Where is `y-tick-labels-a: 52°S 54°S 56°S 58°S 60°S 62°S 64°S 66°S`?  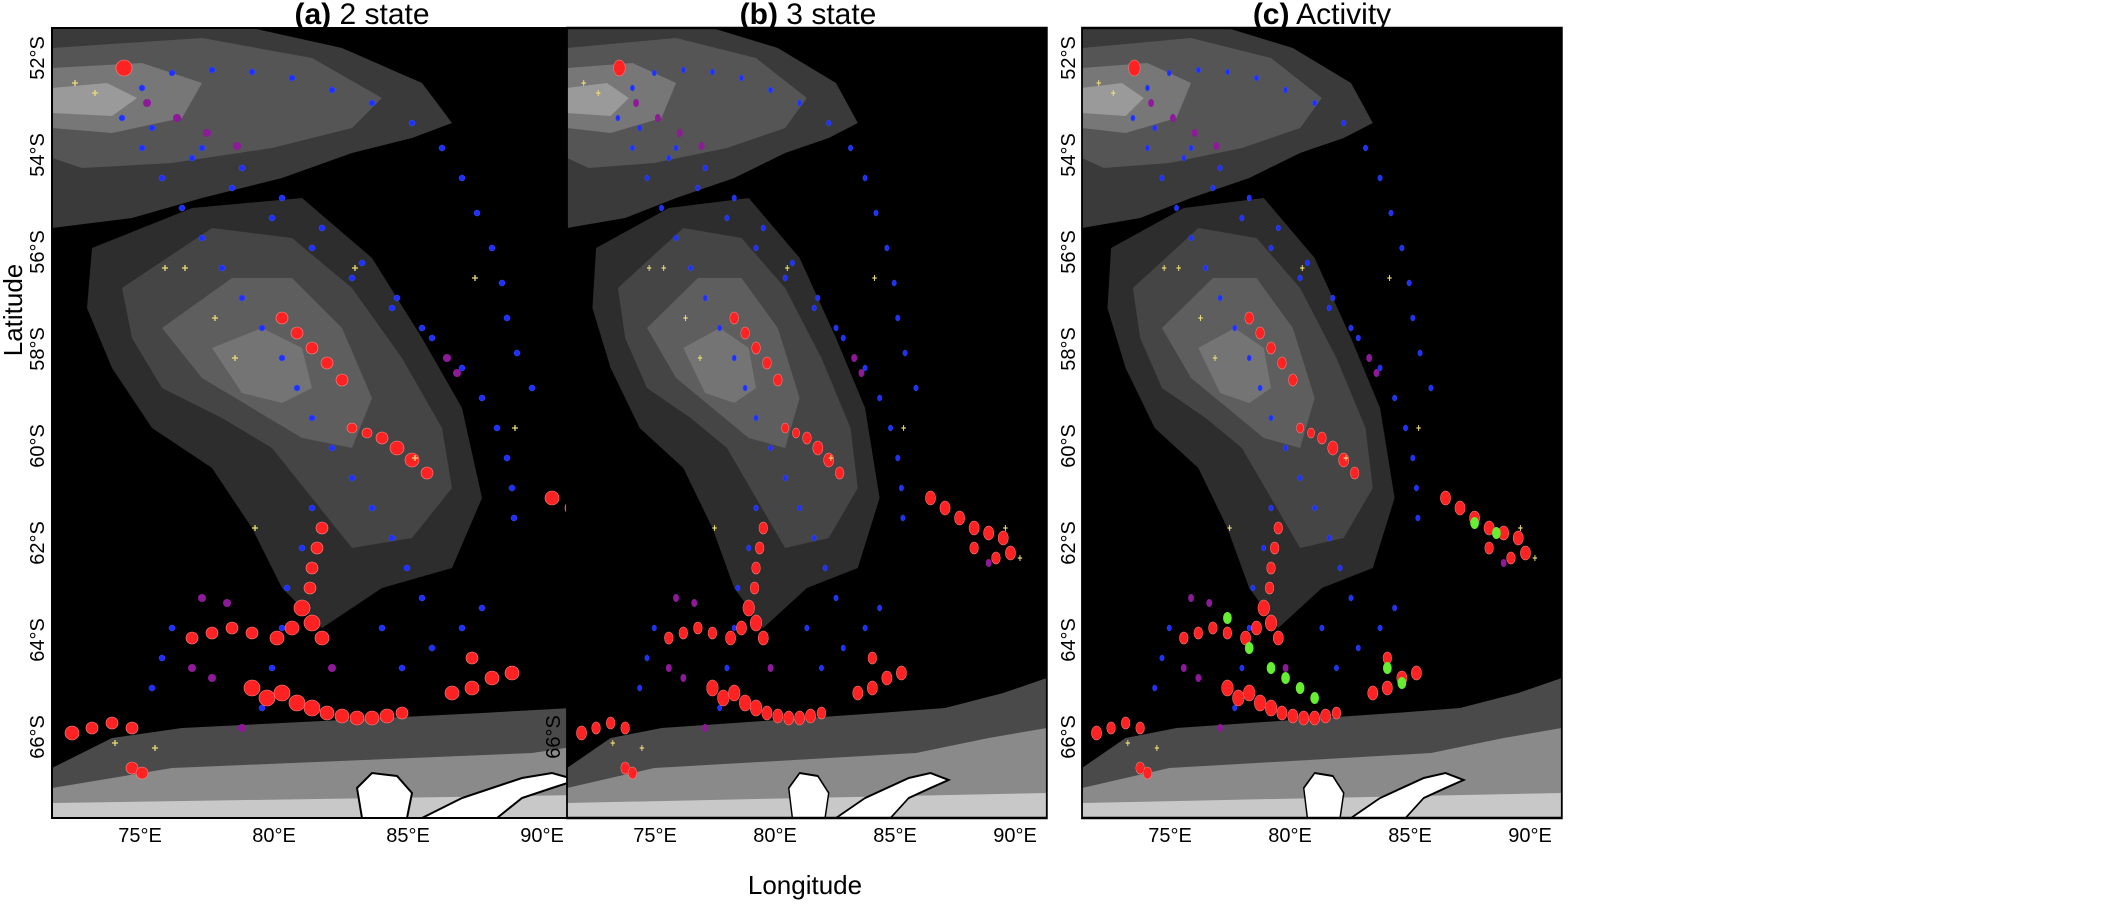
y-tick-labels-a: 52°S 54°S 56°S 58°S 60°S 62°S 64°S 66°S is located at coordinates (38, 397).